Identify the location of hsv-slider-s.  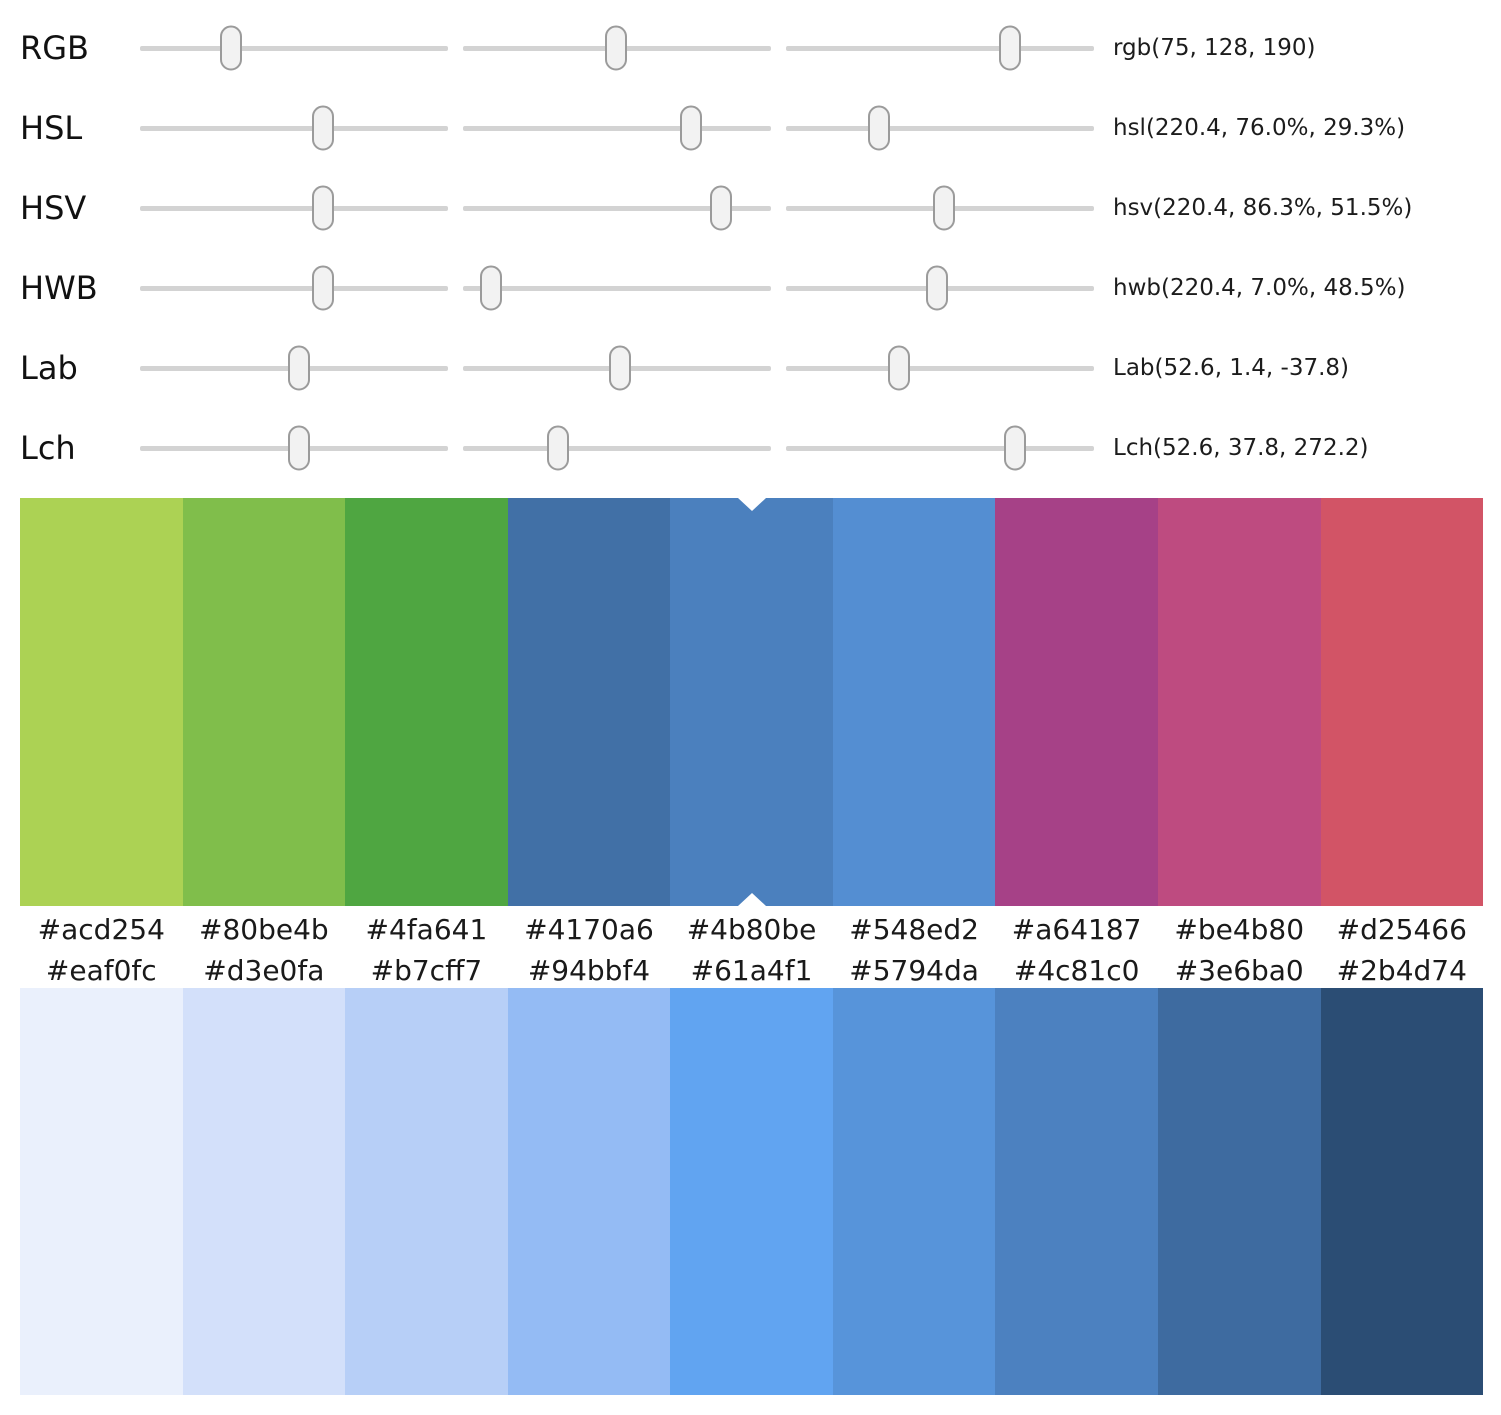
(617, 208).